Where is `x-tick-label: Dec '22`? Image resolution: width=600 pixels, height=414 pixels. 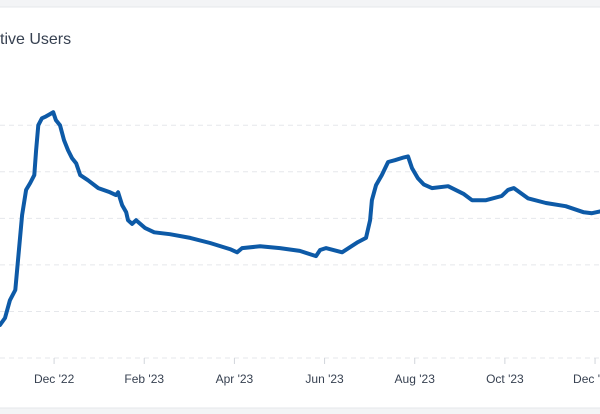 x-tick-label: Dec '22 is located at coordinates (54, 379).